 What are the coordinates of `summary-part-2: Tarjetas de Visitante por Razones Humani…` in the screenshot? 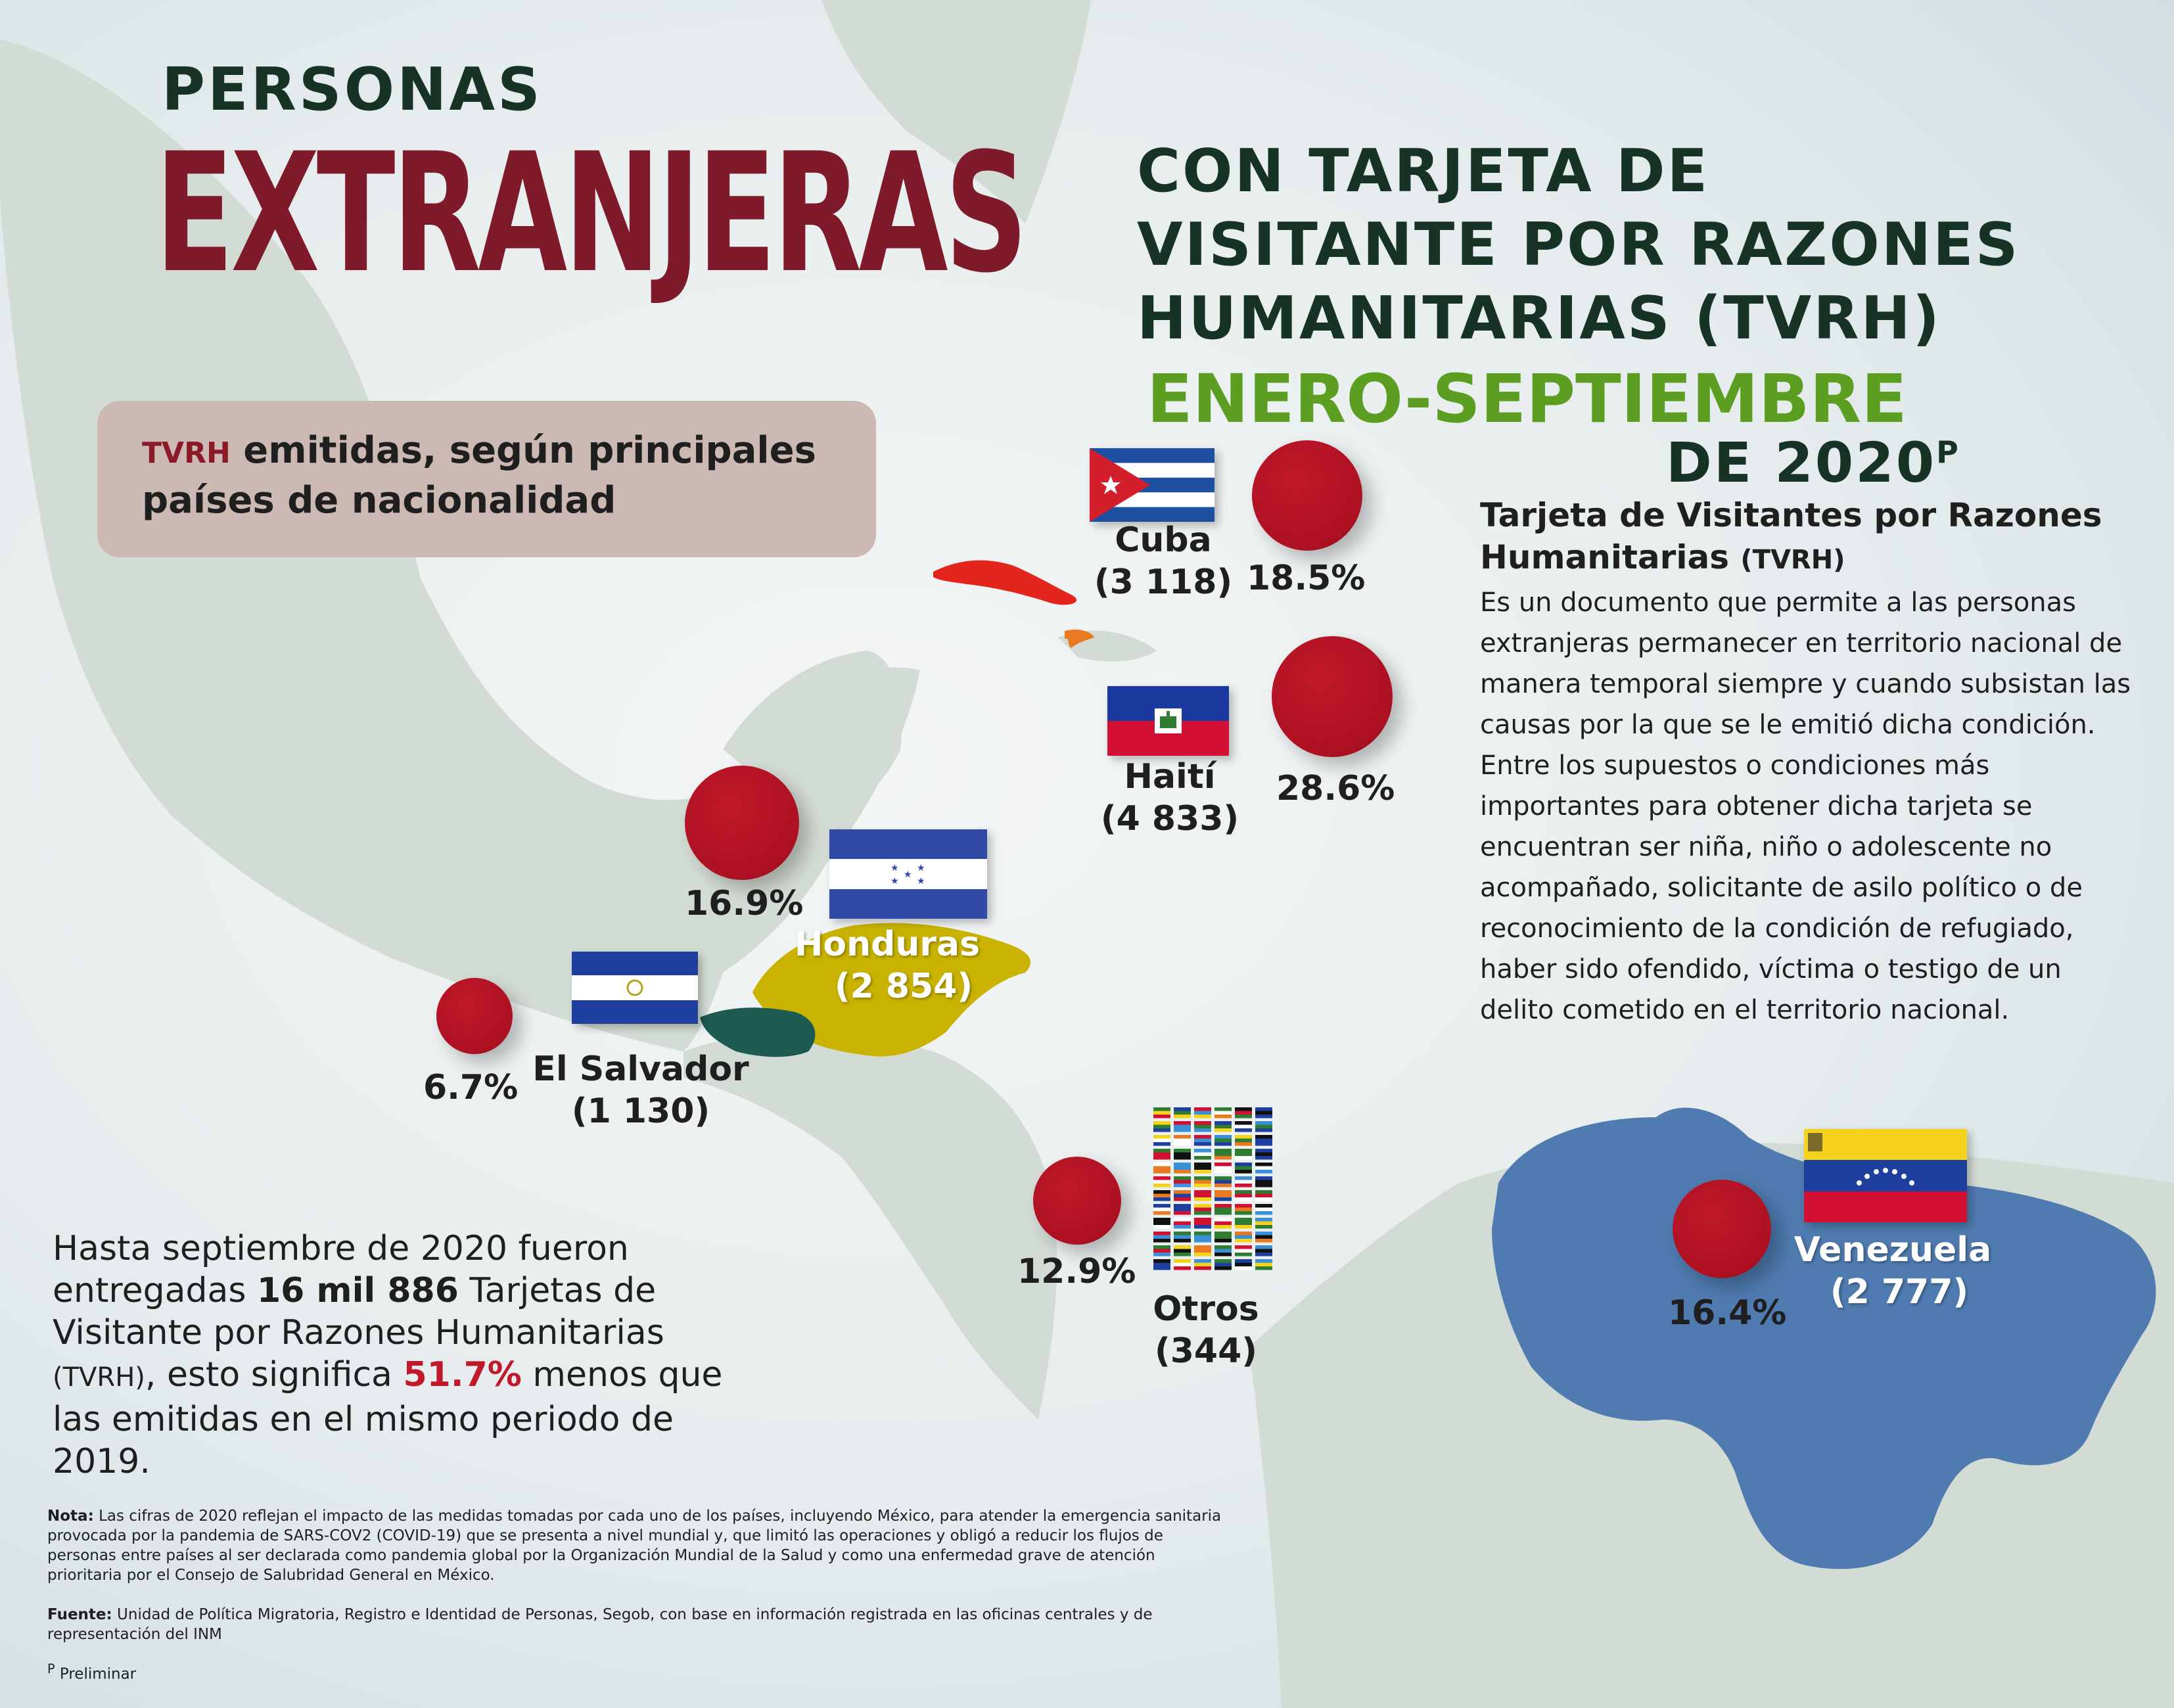 It's located at (359, 1311).